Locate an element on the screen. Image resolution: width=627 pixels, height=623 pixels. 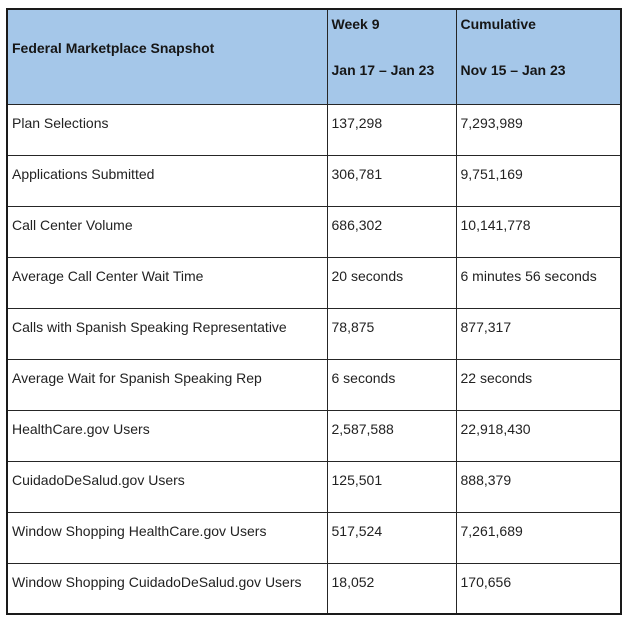
cumulative-value-cell: 170,656 is located at coordinates (538, 588).